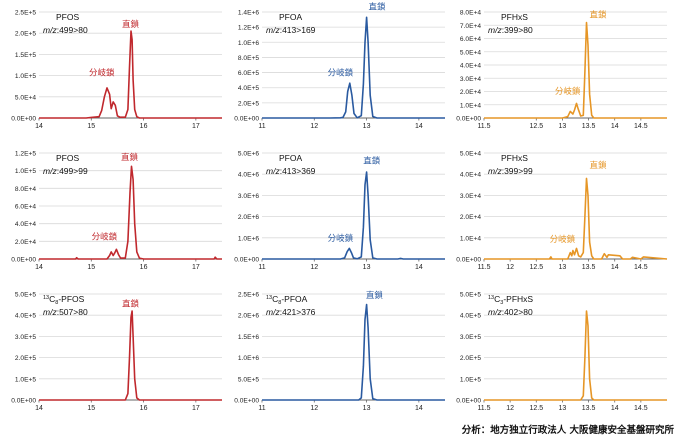 This screenshot has height=442, width=686. I want to click on y-tick-label: 2.5E+5, so click(25, 13).